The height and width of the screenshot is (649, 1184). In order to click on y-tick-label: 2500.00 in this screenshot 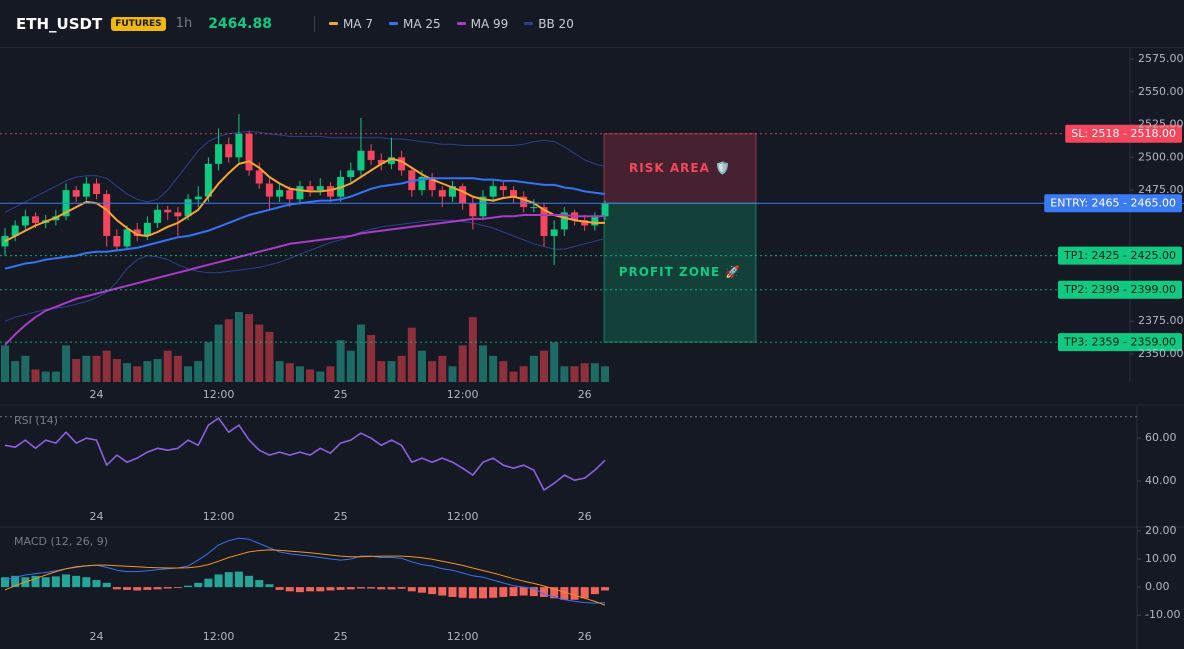, I will do `click(1161, 156)`.